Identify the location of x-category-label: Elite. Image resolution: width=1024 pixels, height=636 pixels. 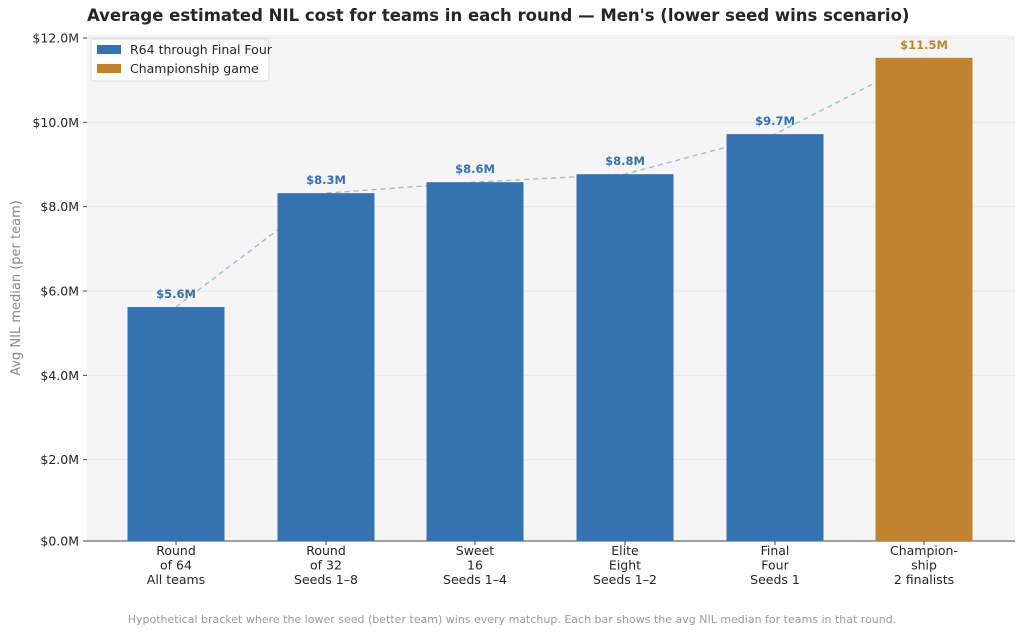
(625, 550).